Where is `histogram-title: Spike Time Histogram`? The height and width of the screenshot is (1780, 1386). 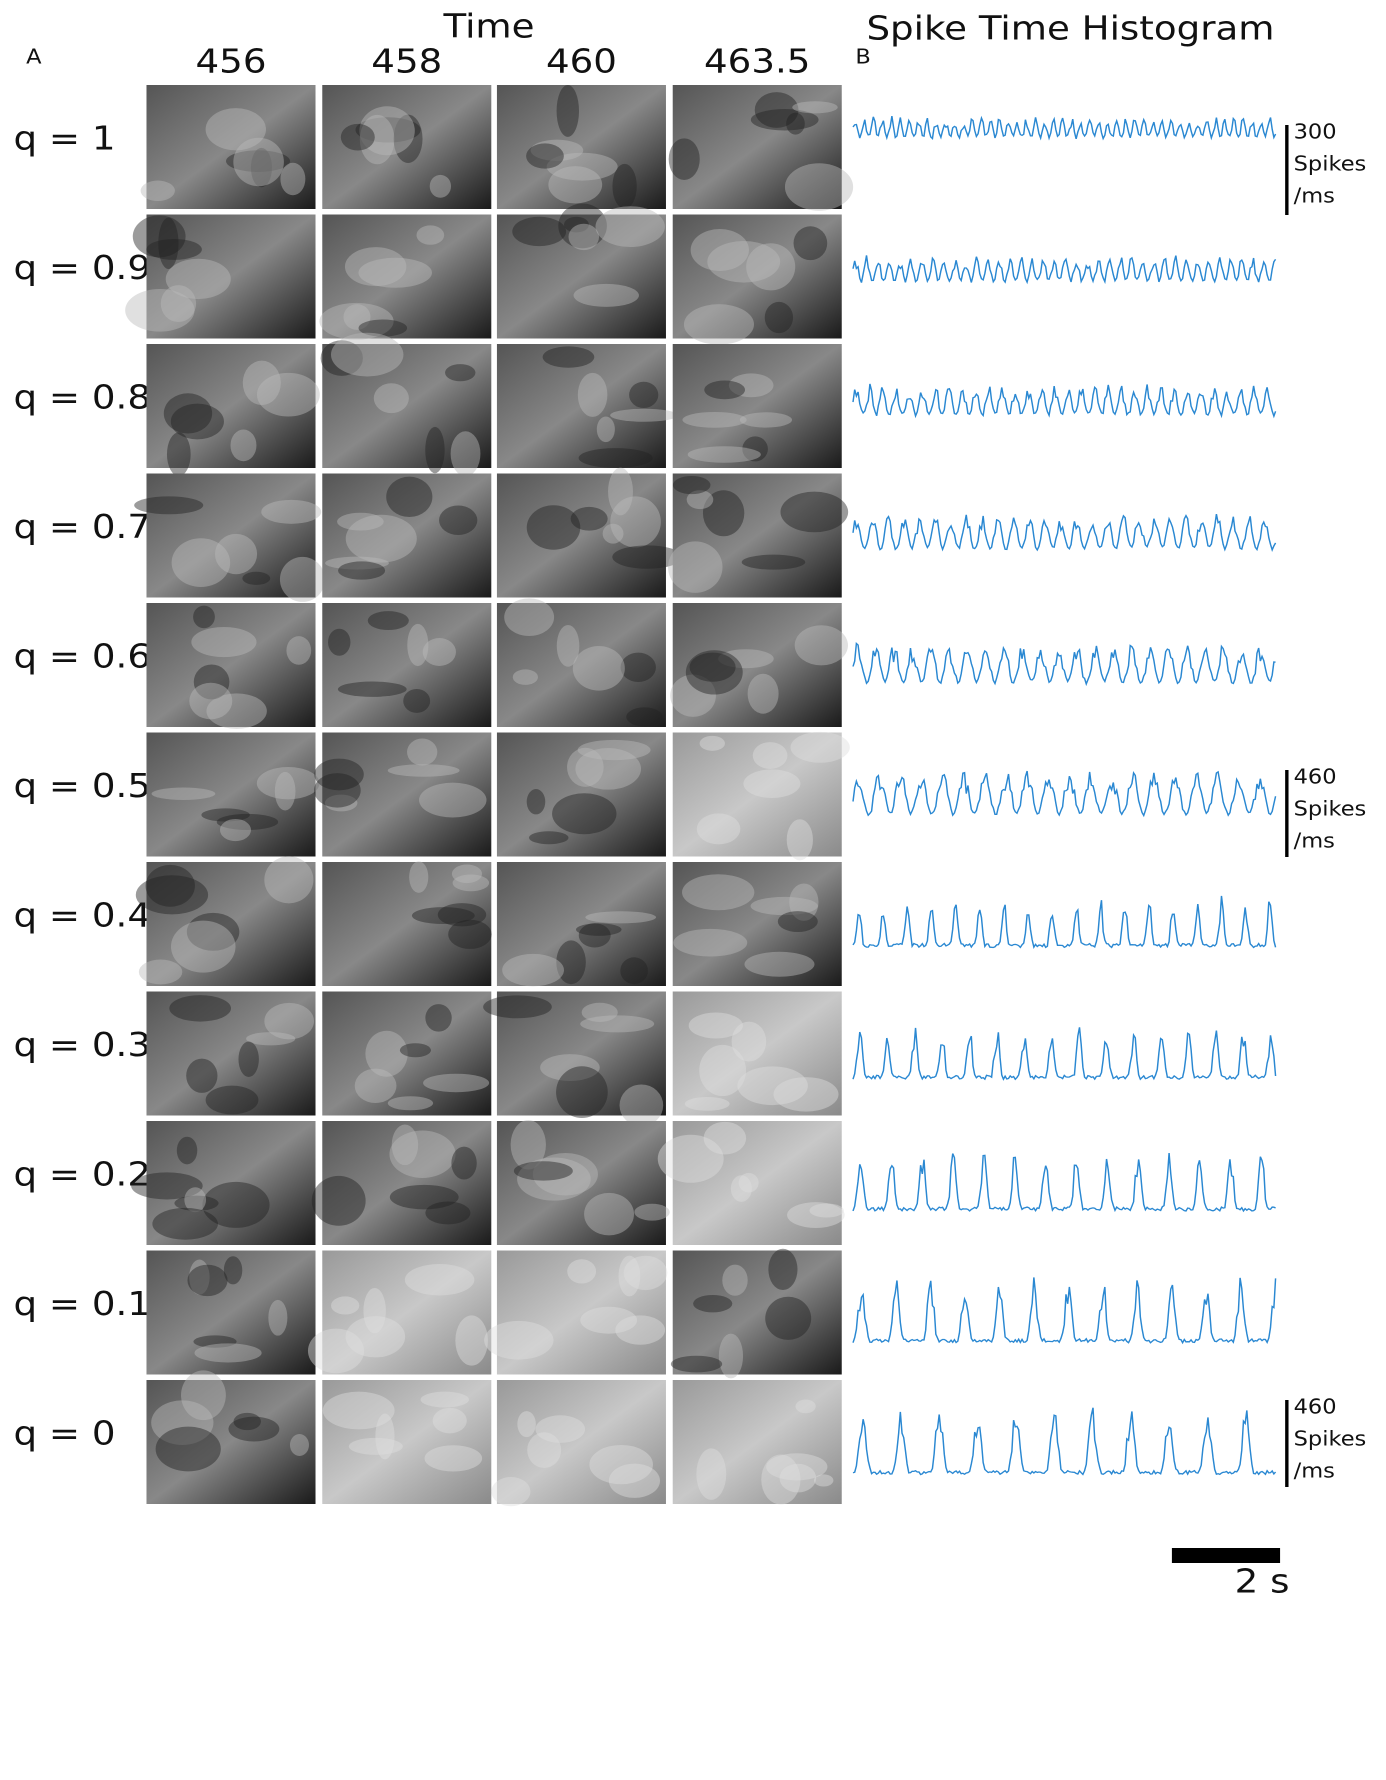
histogram-title: Spike Time Histogram is located at coordinates (1070, 28).